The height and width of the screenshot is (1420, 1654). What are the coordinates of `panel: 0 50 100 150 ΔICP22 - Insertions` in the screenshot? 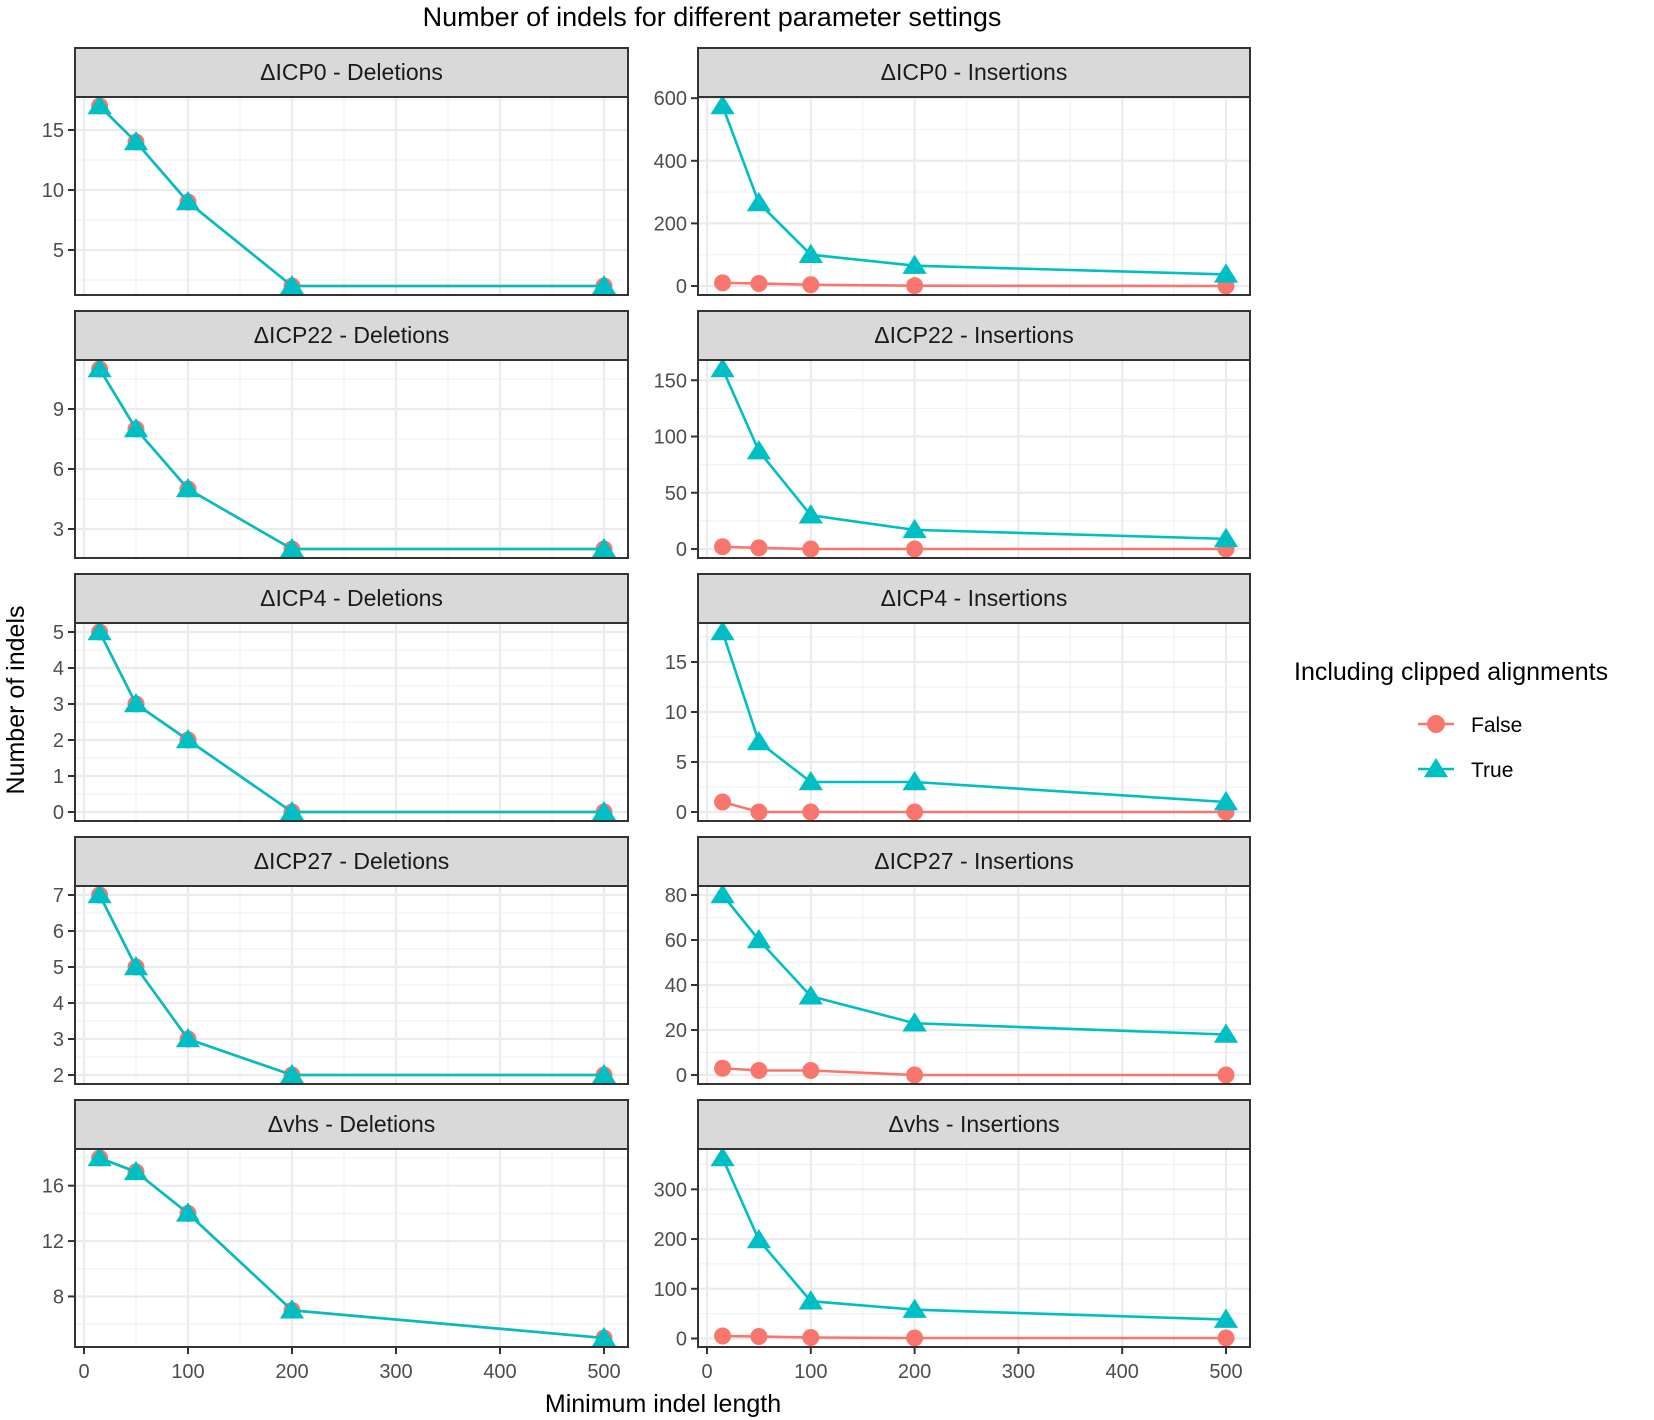 It's located at (952, 435).